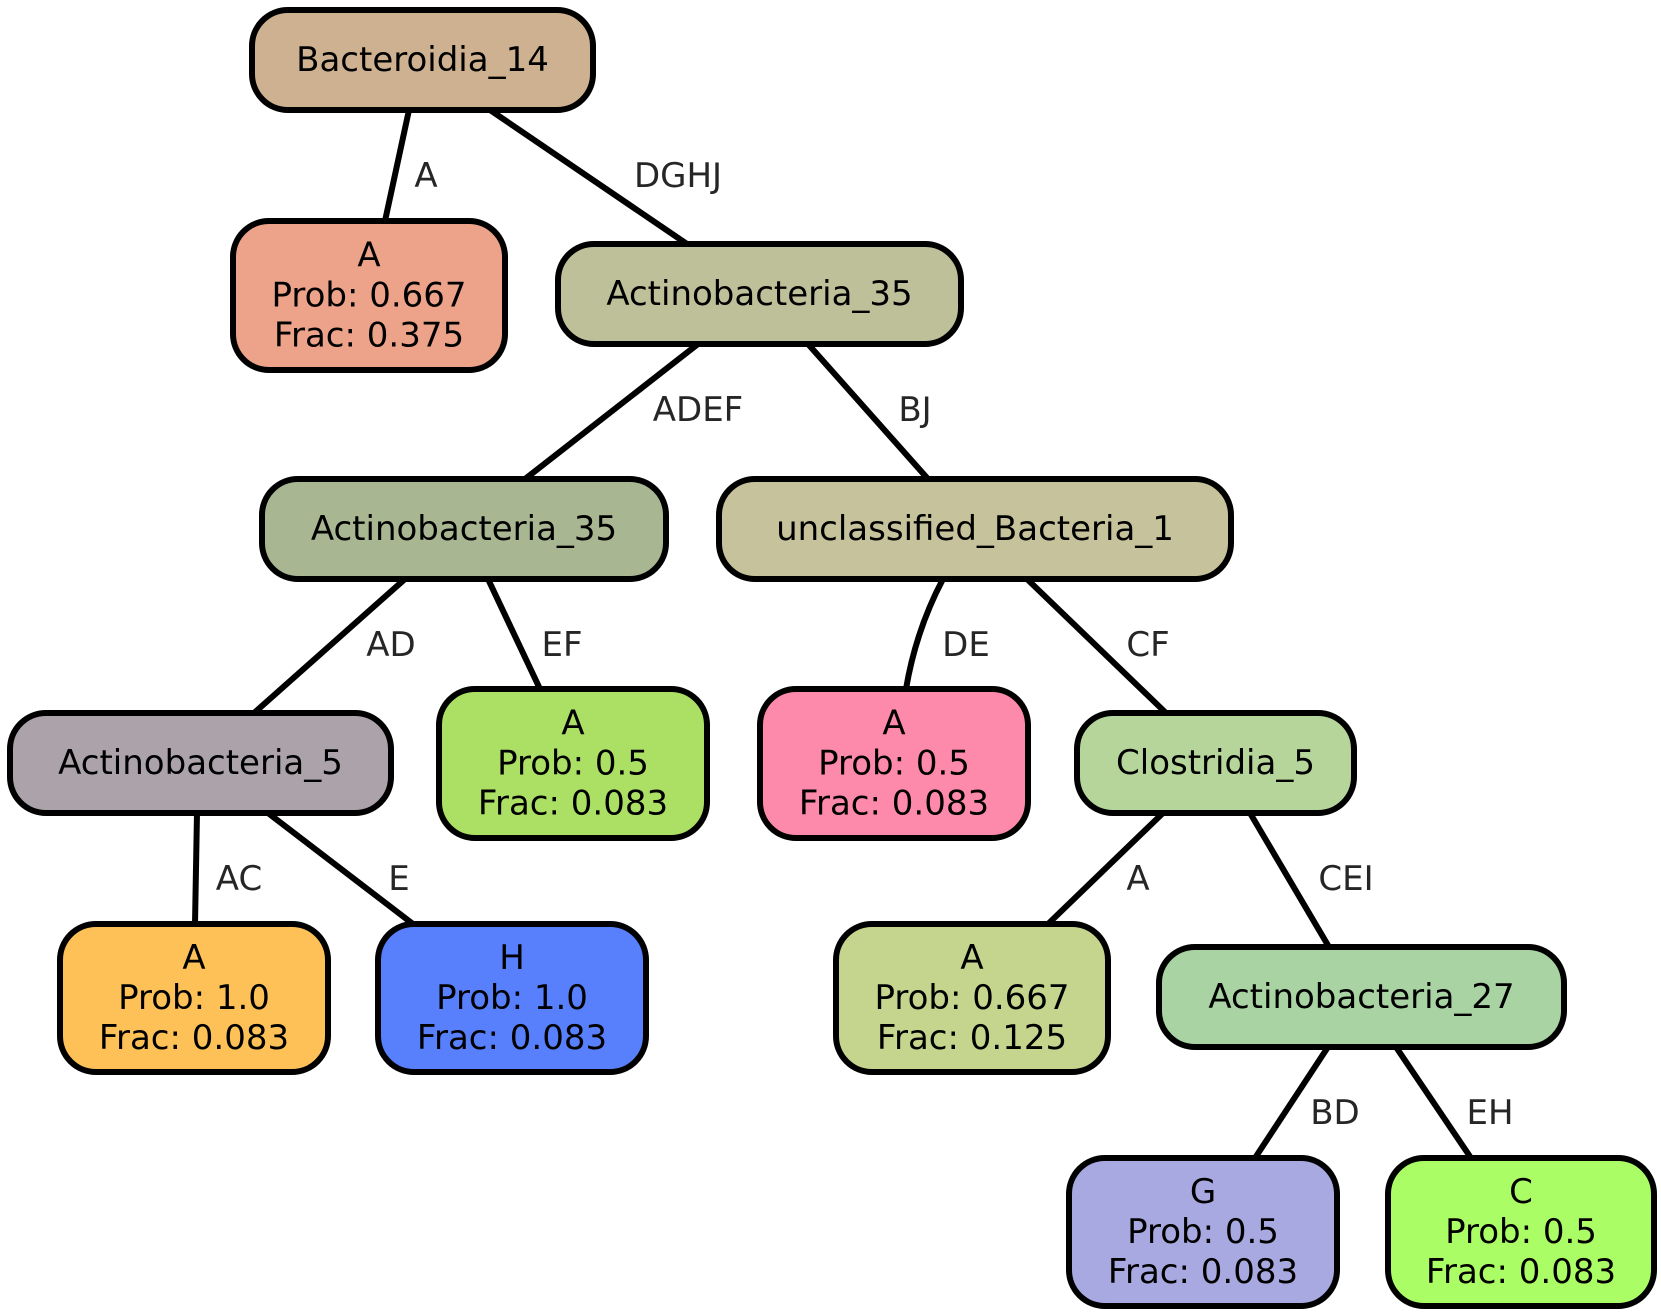 This screenshot has height=1313, width=1661. Describe the element at coordinates (914, 410) in the screenshot. I see `edge-label-n3-n5: BJ` at that location.